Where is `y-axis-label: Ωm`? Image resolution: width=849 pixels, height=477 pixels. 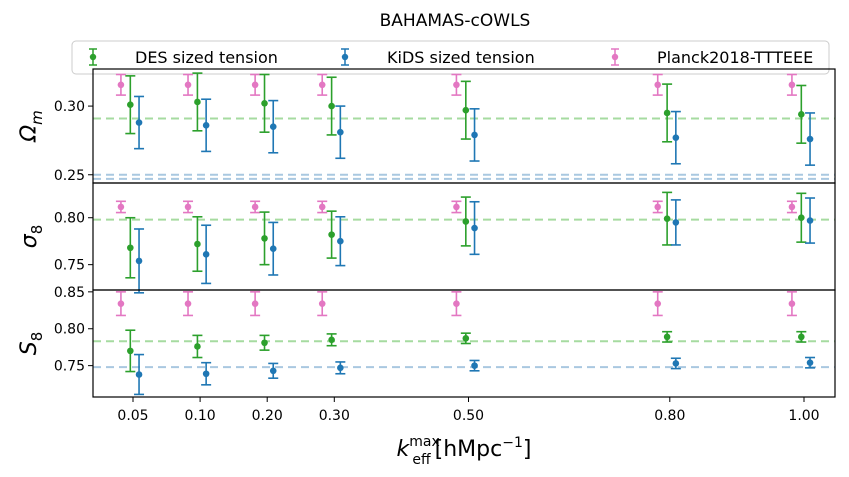
y-axis-label: Ωm is located at coordinates (31, 126).